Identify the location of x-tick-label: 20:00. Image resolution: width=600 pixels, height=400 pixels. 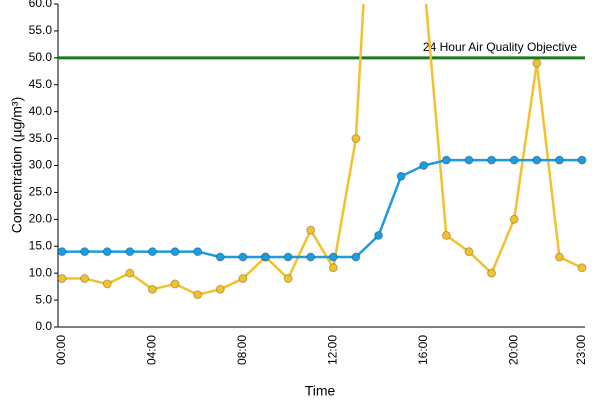
(513, 350).